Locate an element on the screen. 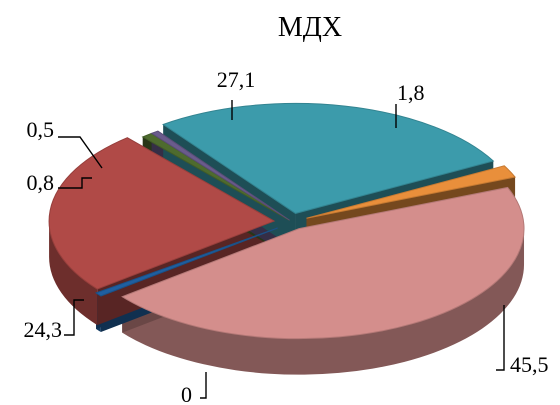 This screenshot has height=405, width=560. data-label: 0,5 is located at coordinates (41, 129).